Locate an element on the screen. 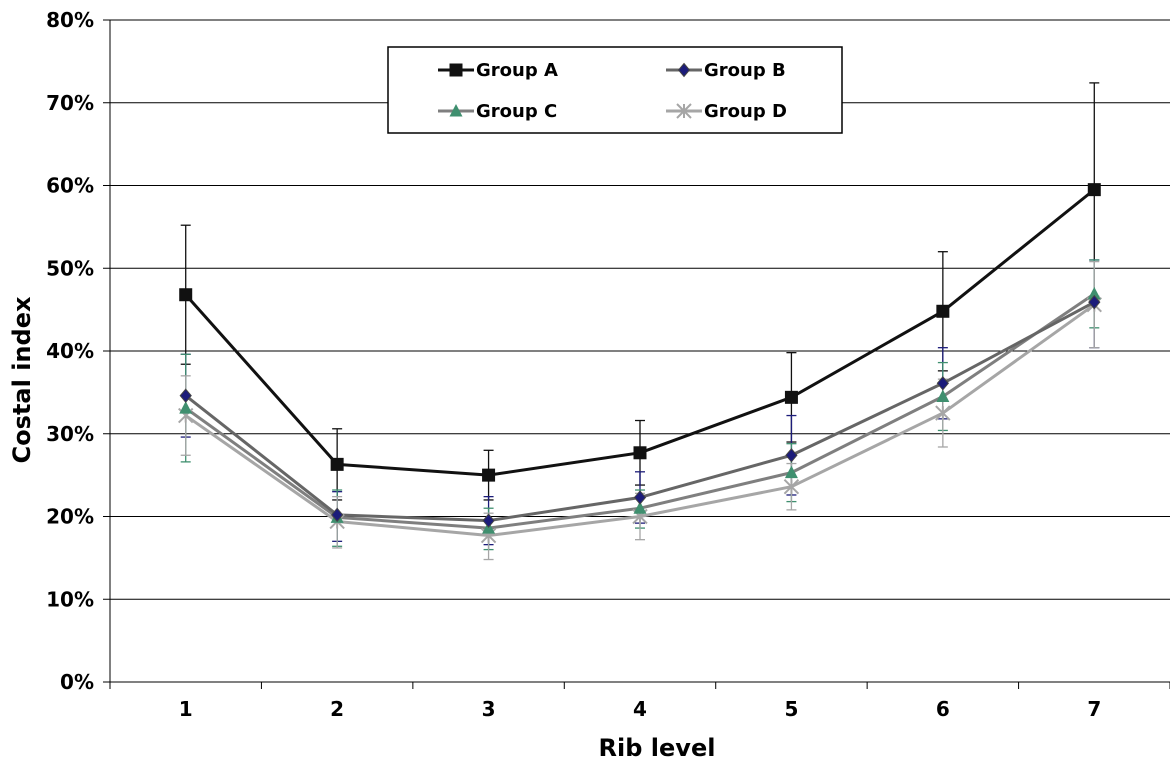 The image size is (1170, 770). y-tick-label: 80% is located at coordinates (70, 20).